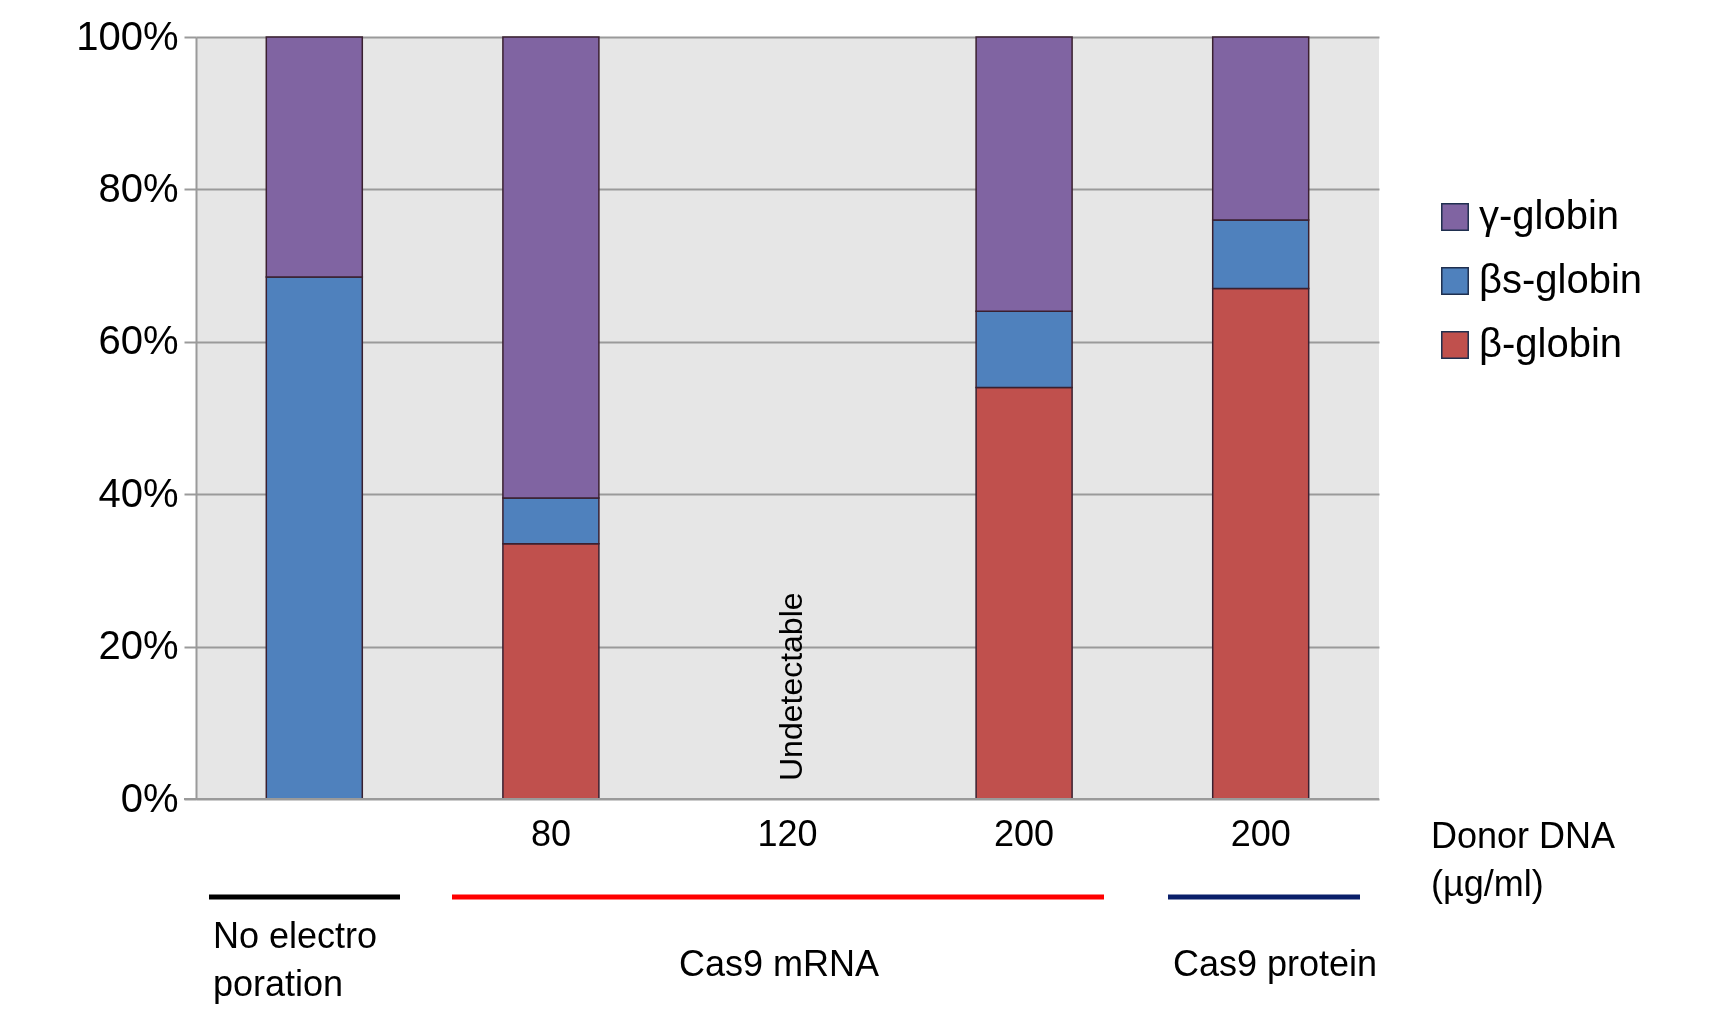 The height and width of the screenshot is (1010, 1709). Describe the element at coordinates (149, 797) in the screenshot. I see `y-tick-label: 0%` at that location.